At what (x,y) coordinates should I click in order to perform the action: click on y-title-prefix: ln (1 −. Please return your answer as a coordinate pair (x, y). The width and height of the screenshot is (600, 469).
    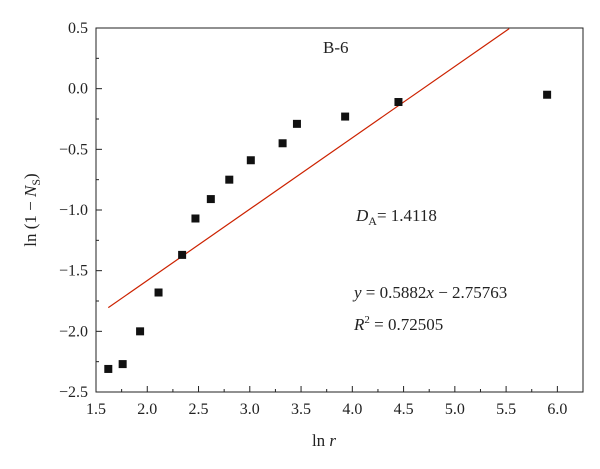
    Looking at the image, I should click on (30, 222).